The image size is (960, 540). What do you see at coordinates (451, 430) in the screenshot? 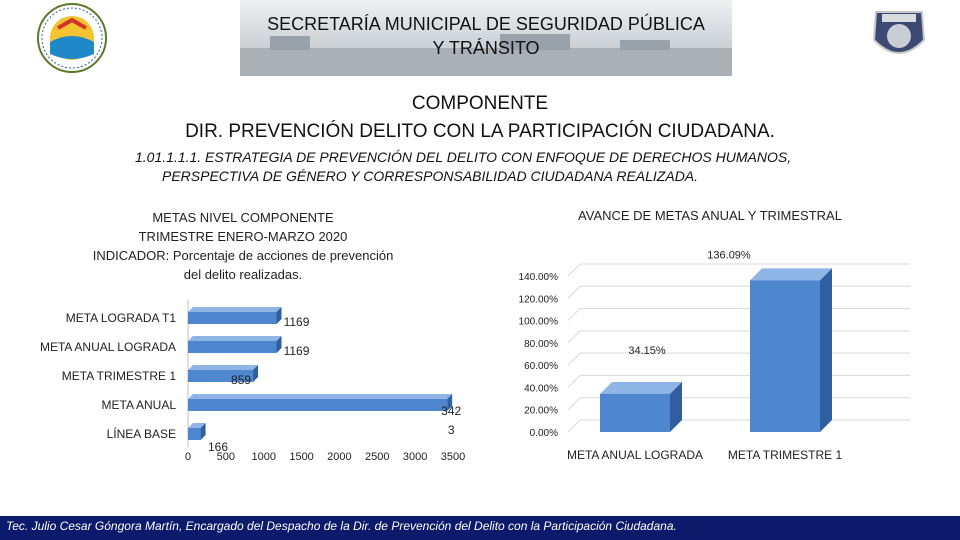
I see `data-label: 3` at bounding box center [451, 430].